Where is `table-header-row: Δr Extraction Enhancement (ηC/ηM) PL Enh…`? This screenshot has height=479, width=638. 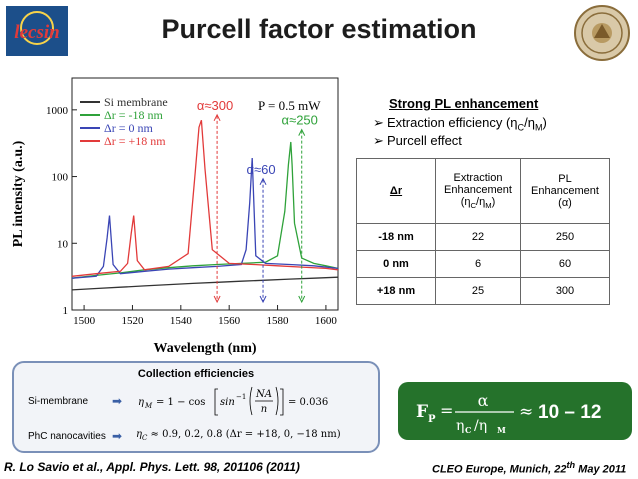 table-header-row: Δr Extraction Enhancement (ηC/ηM) PL Enh… is located at coordinates (483, 191).